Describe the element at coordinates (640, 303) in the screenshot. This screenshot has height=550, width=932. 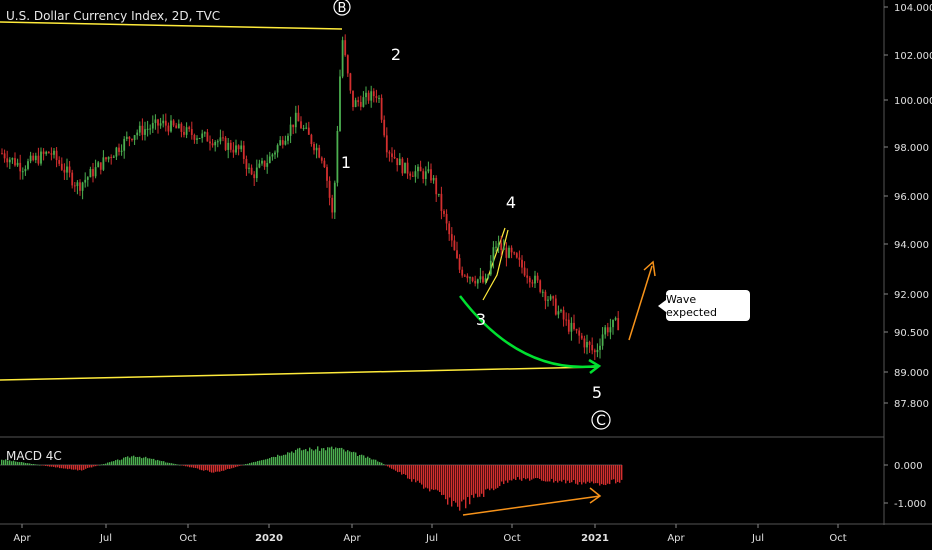
I see `projection-arrow` at that location.